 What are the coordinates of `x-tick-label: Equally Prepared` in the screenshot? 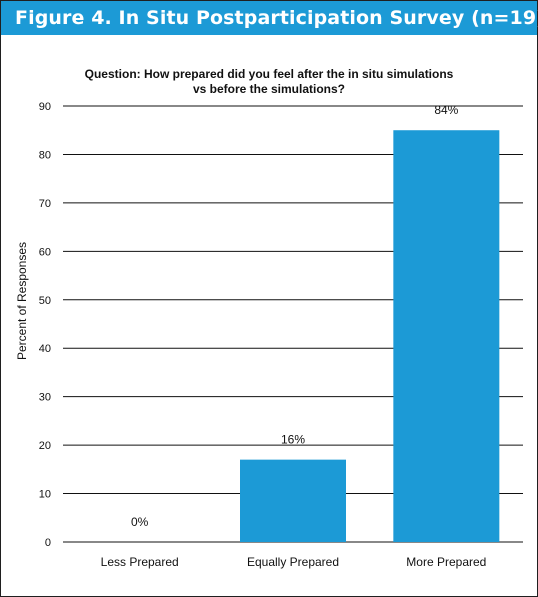 It's located at (293, 562).